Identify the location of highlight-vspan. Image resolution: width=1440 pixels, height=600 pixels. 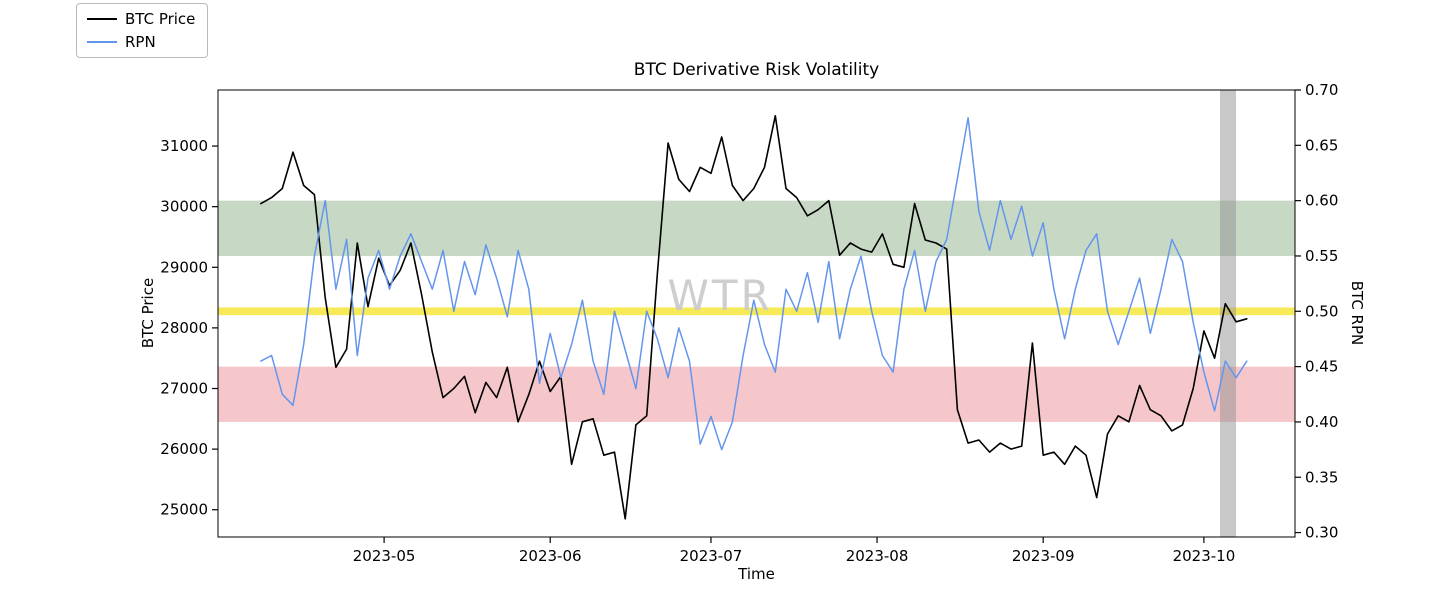
(1228, 313).